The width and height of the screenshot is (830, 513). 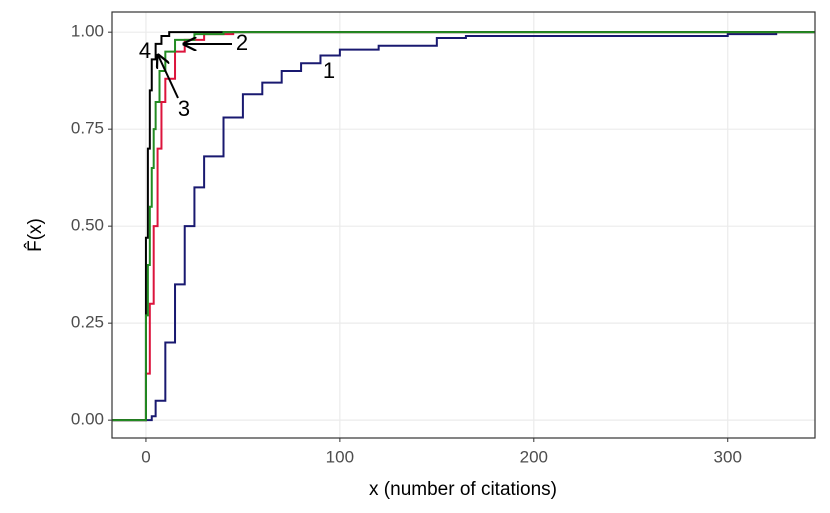 I want to click on y-tick-label: 0.75, so click(x=87, y=128).